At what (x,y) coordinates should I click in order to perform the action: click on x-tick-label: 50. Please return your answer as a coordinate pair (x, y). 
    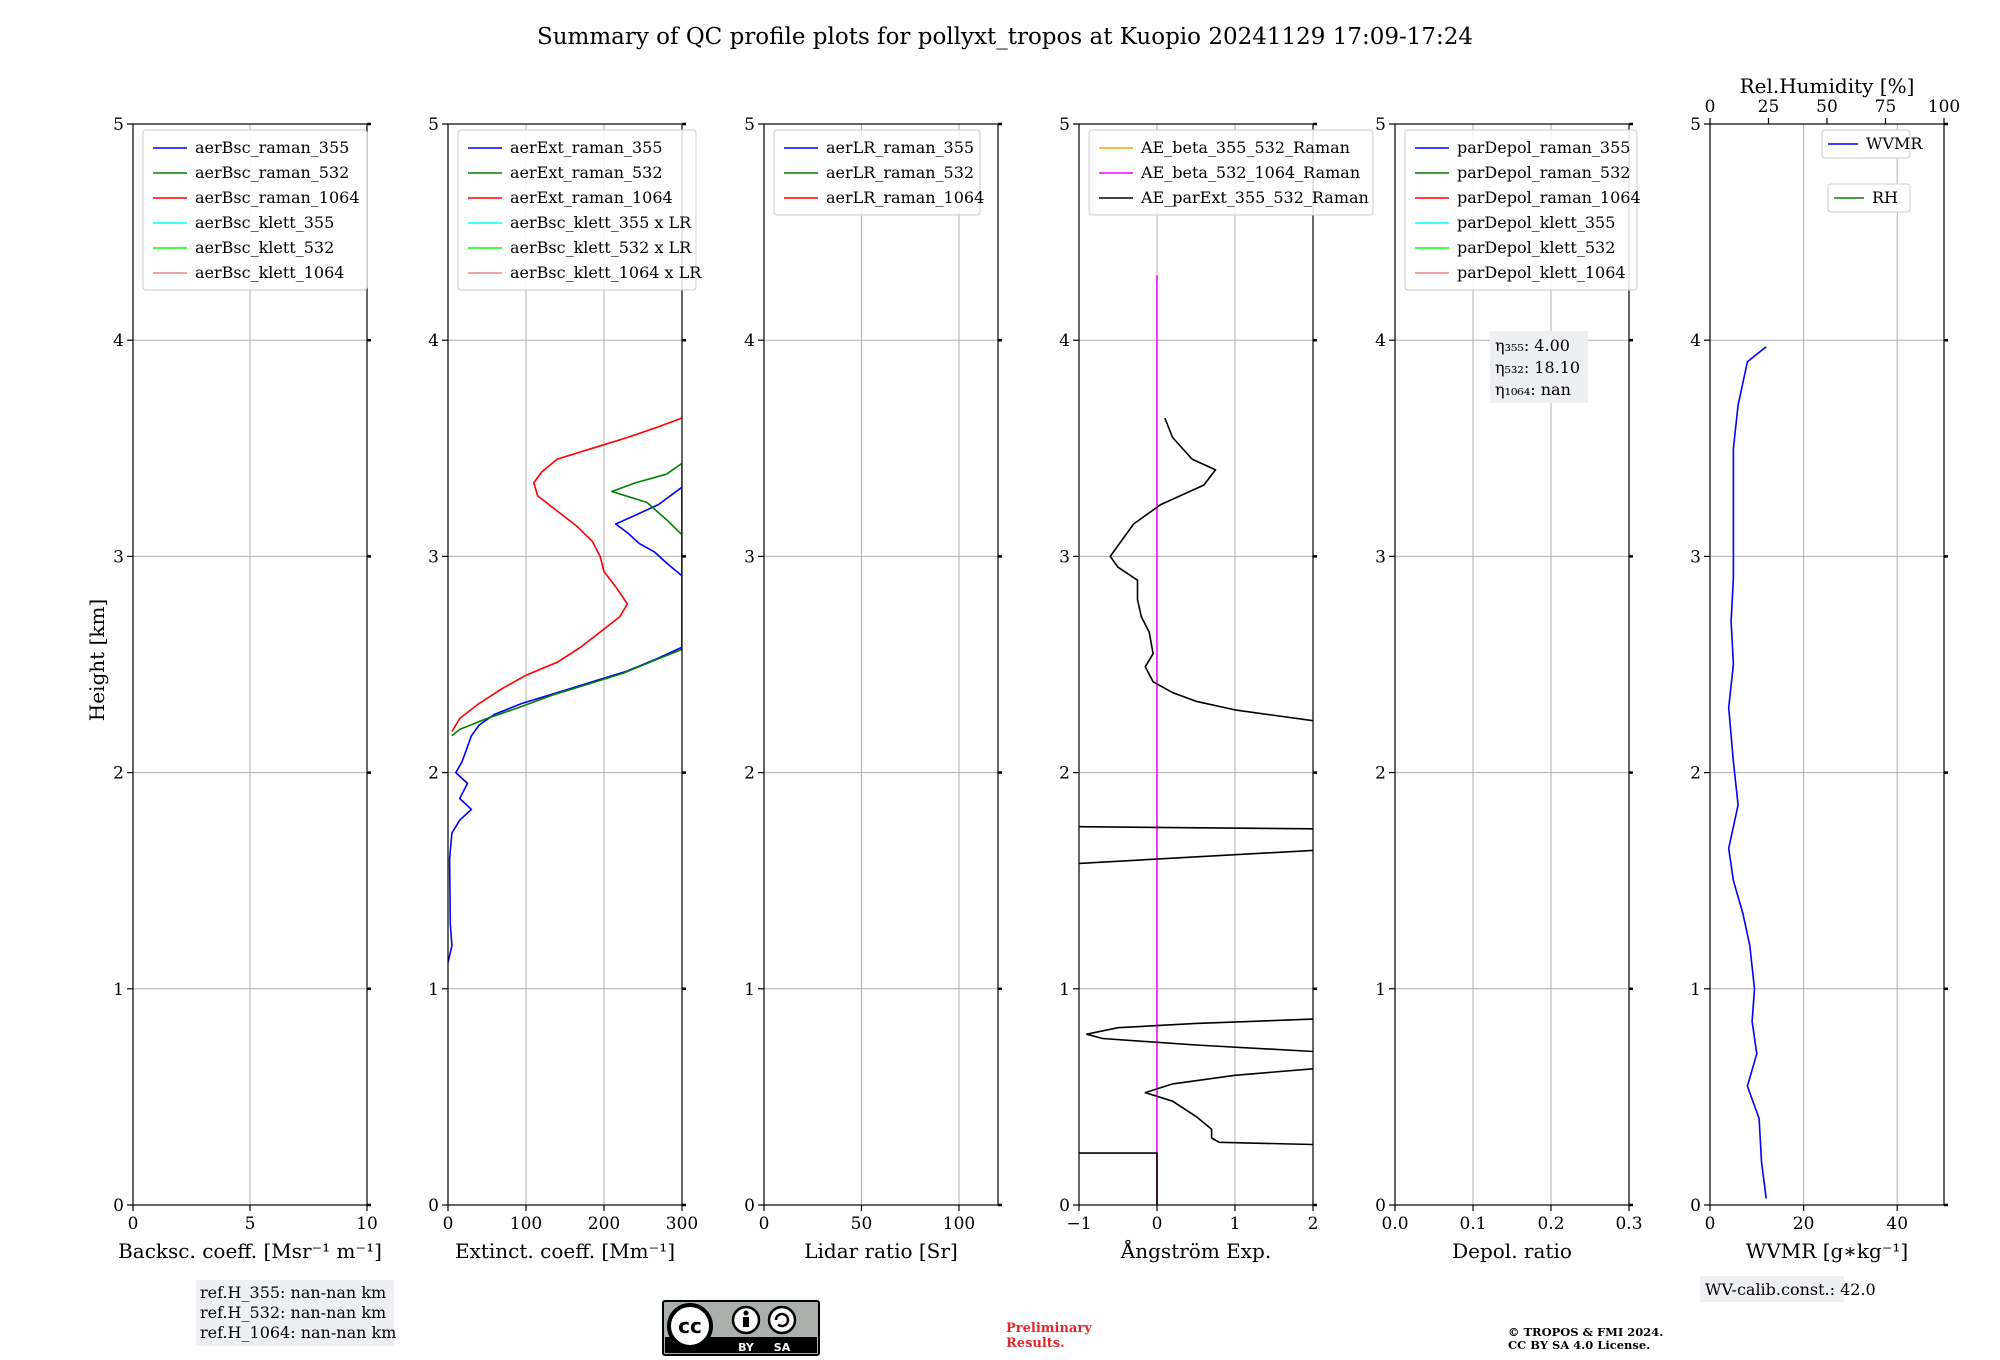
    Looking at the image, I should click on (862, 1224).